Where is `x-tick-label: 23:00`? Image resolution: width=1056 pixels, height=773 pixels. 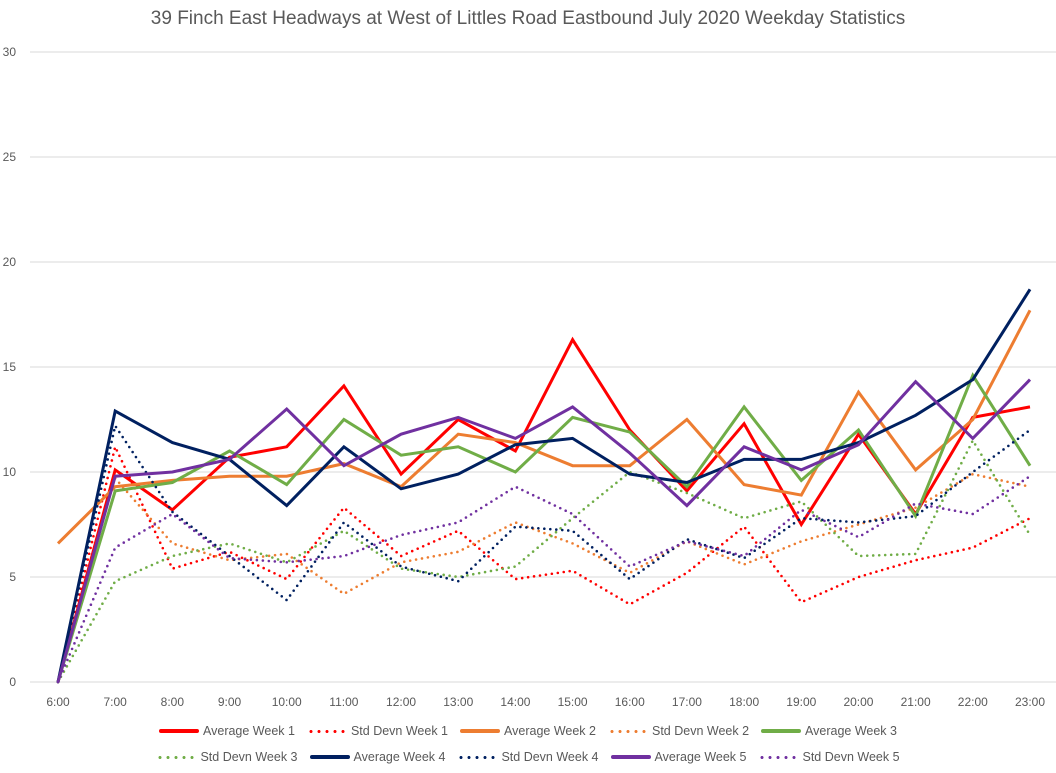 x-tick-label: 23:00 is located at coordinates (1030, 702).